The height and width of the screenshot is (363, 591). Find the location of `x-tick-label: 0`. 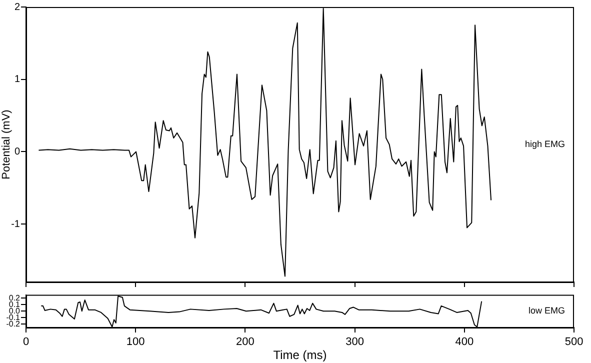

x-tick-label: 0 is located at coordinates (26, 342).